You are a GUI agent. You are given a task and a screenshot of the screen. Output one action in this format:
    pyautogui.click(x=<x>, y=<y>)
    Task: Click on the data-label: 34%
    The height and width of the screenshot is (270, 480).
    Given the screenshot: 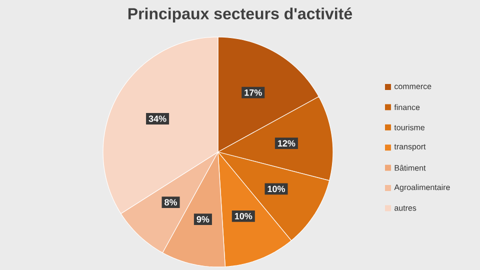 What is the action you would take?
    pyautogui.click(x=157, y=119)
    